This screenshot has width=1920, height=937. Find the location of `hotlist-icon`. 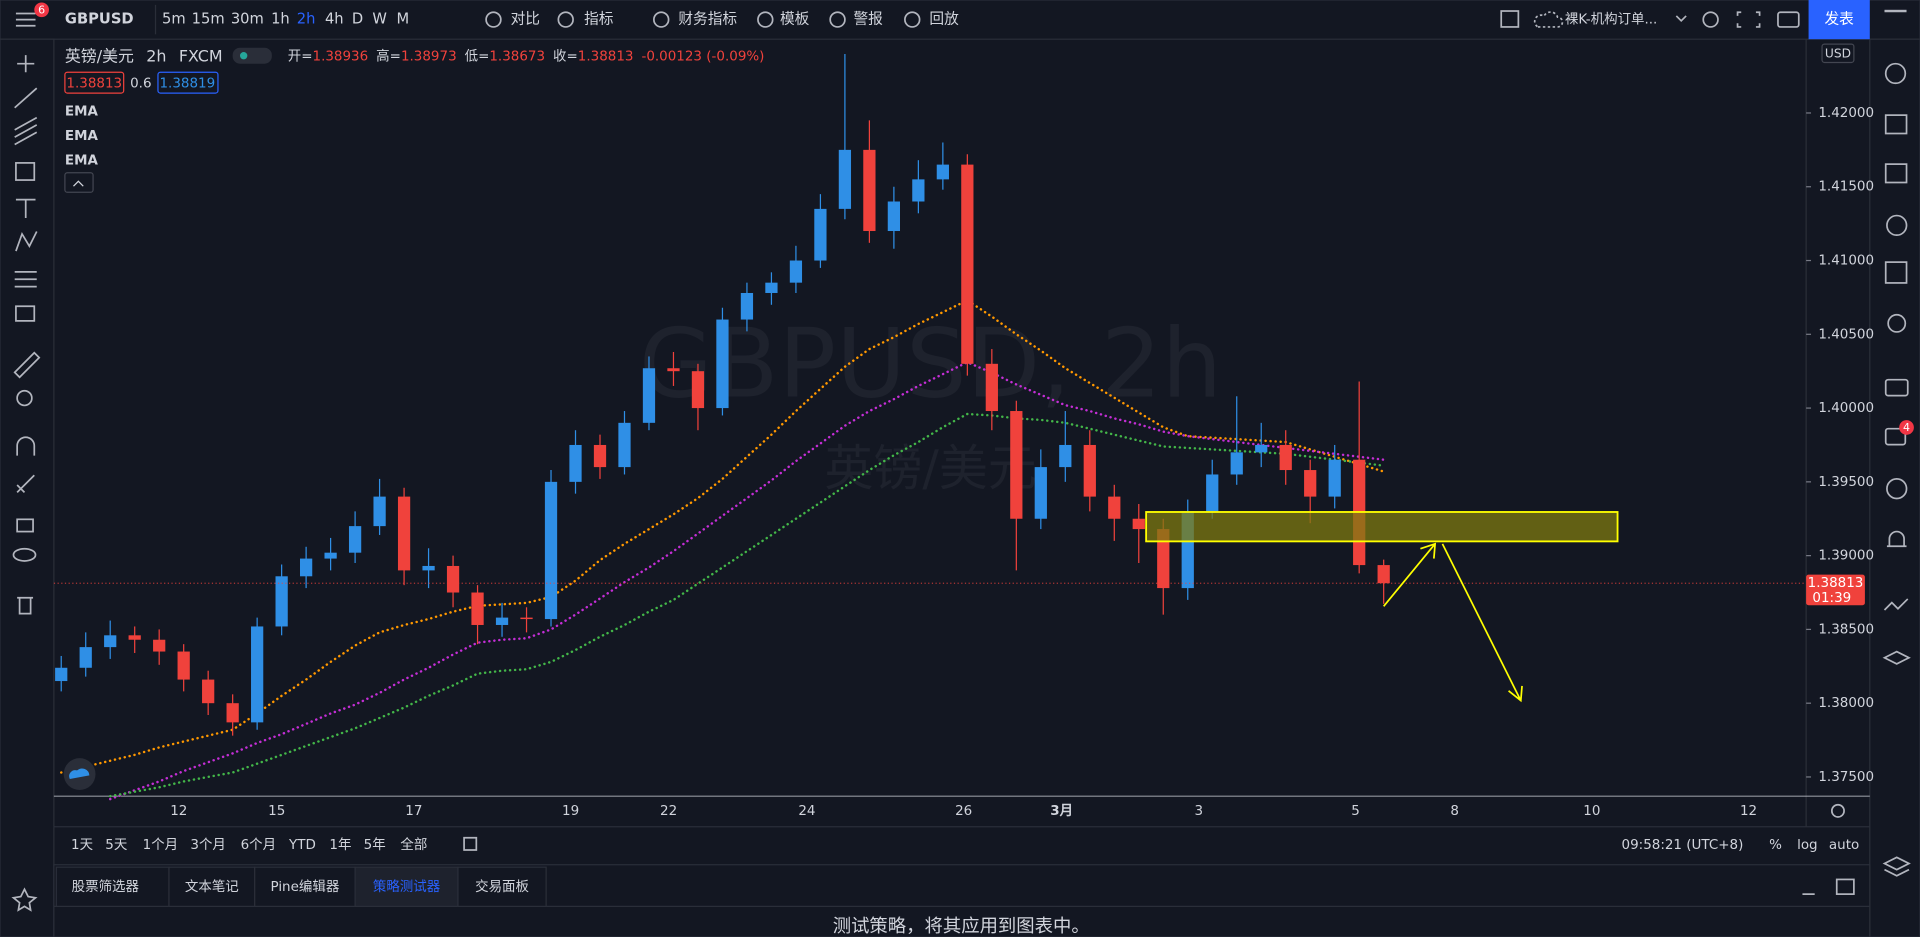

hotlist-icon is located at coordinates (1897, 225).